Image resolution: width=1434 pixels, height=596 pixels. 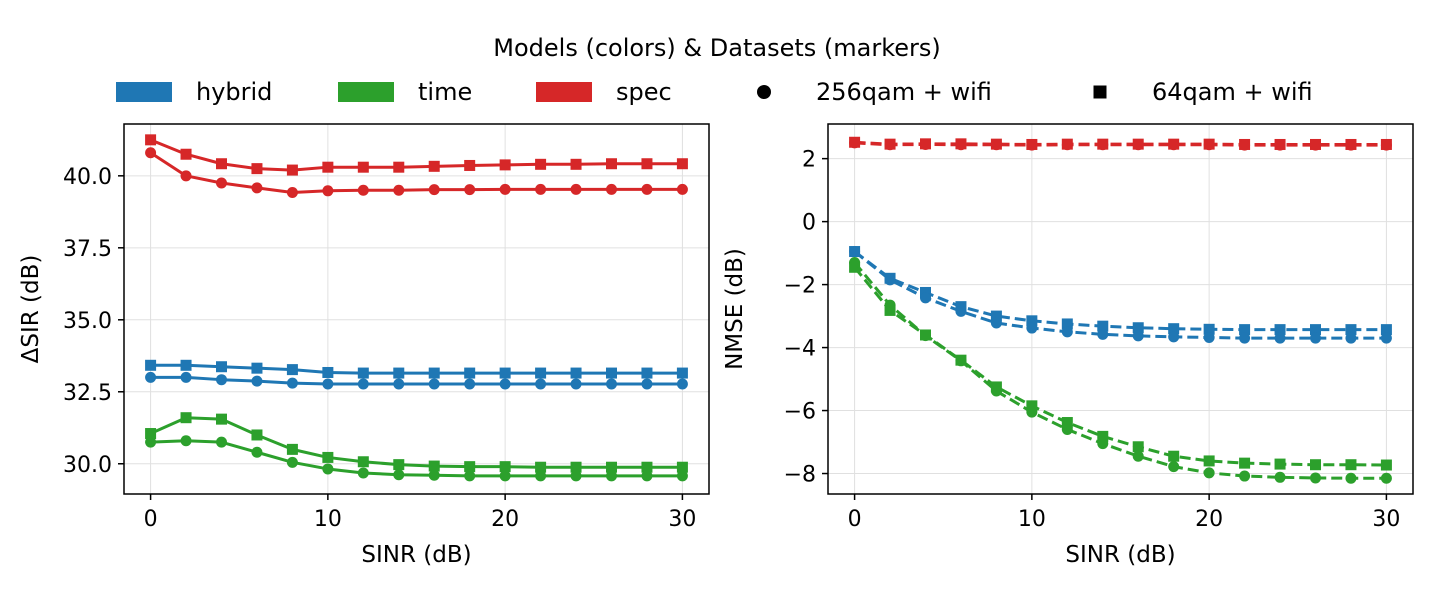 I want to click on legend-item-256qam: 256qam + wifi, so click(x=864, y=92).